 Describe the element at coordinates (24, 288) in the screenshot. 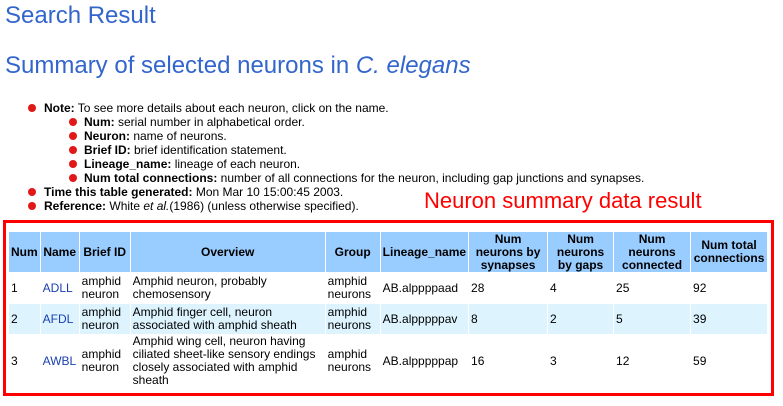

I see `cell-num: 1` at that location.